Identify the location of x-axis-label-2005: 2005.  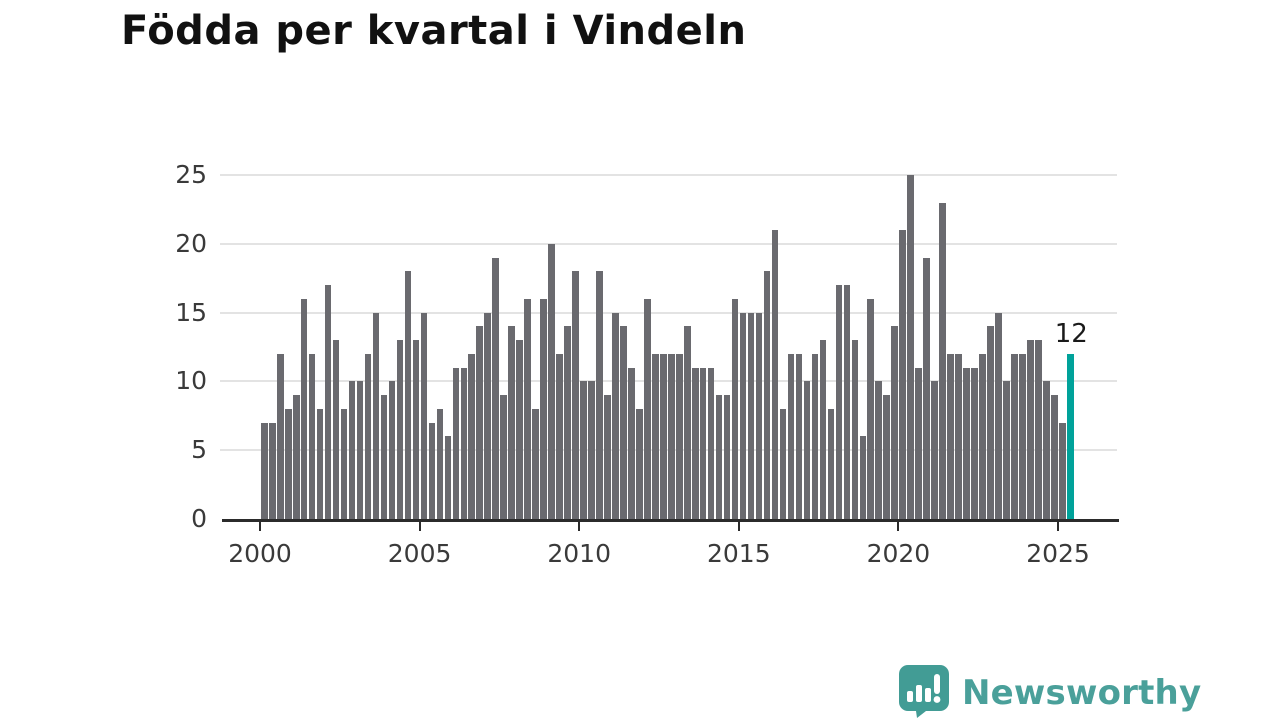
(419, 553).